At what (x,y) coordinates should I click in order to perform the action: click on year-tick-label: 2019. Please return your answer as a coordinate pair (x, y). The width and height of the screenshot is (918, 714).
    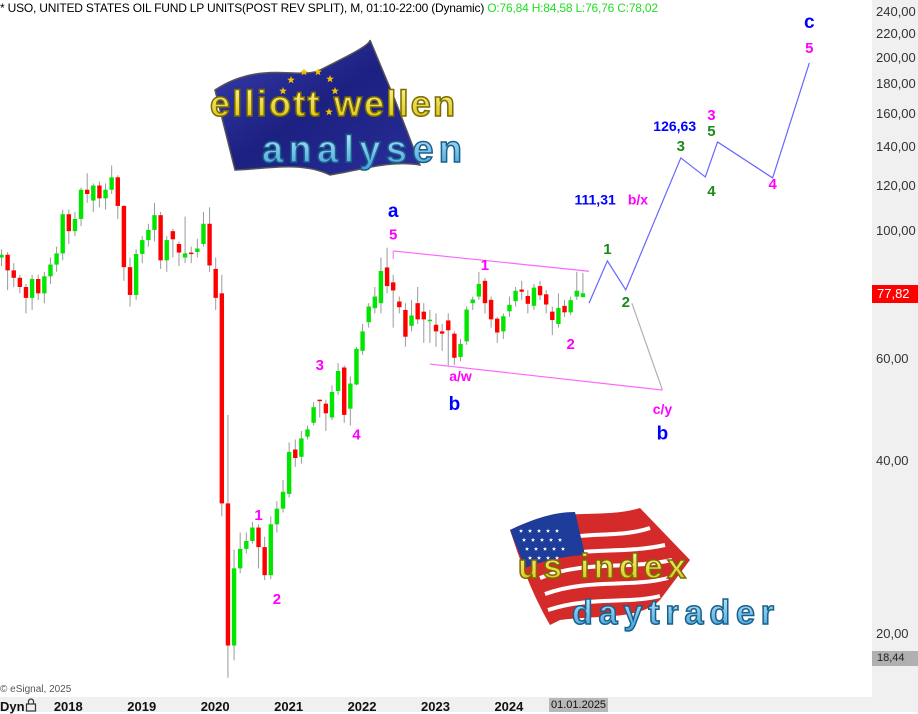
    Looking at the image, I should click on (142, 706).